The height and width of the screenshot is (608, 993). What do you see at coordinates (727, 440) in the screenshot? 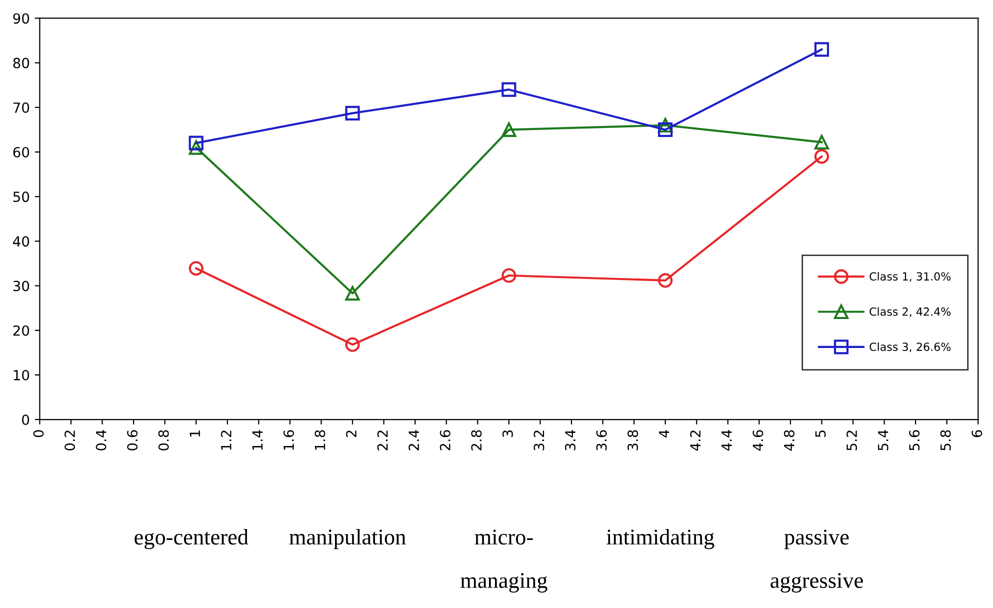
I see `x-tick-label: 4.4` at bounding box center [727, 440].